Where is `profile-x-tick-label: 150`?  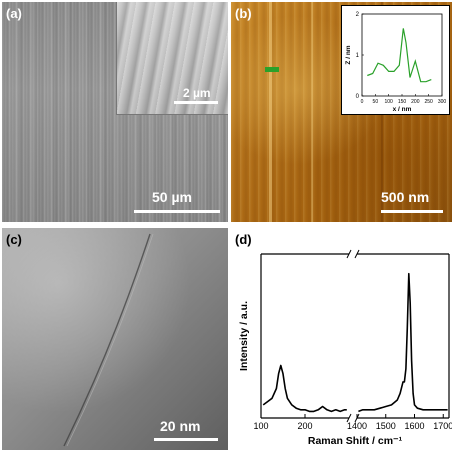 profile-x-tick-label: 150 is located at coordinates (402, 102).